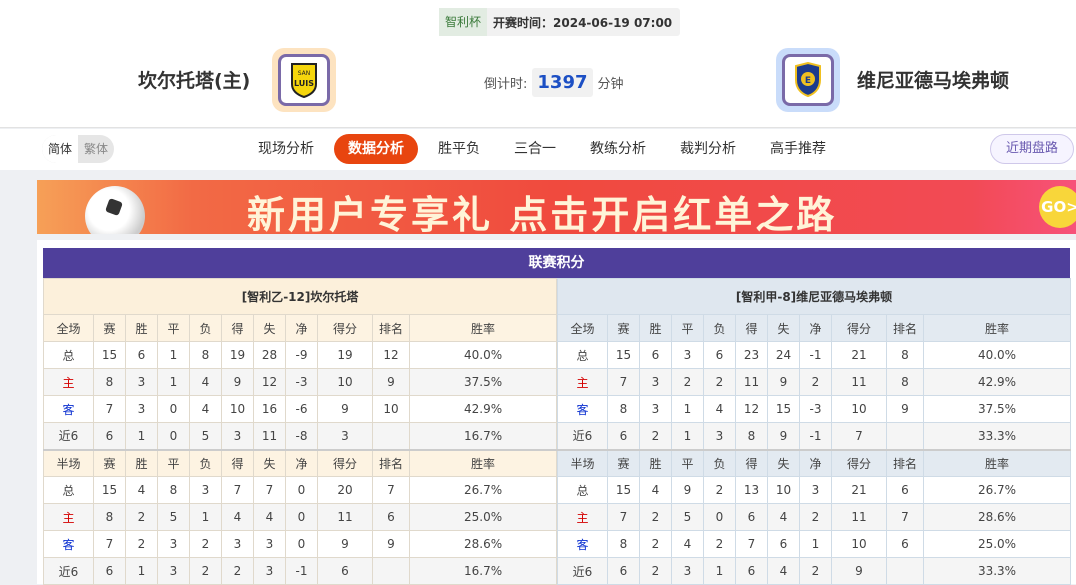 Image resolution: width=1076 pixels, height=585 pixels. I want to click on promo-banner: 新用户专享礼 点击开启红单之路 GO>, so click(556, 207).